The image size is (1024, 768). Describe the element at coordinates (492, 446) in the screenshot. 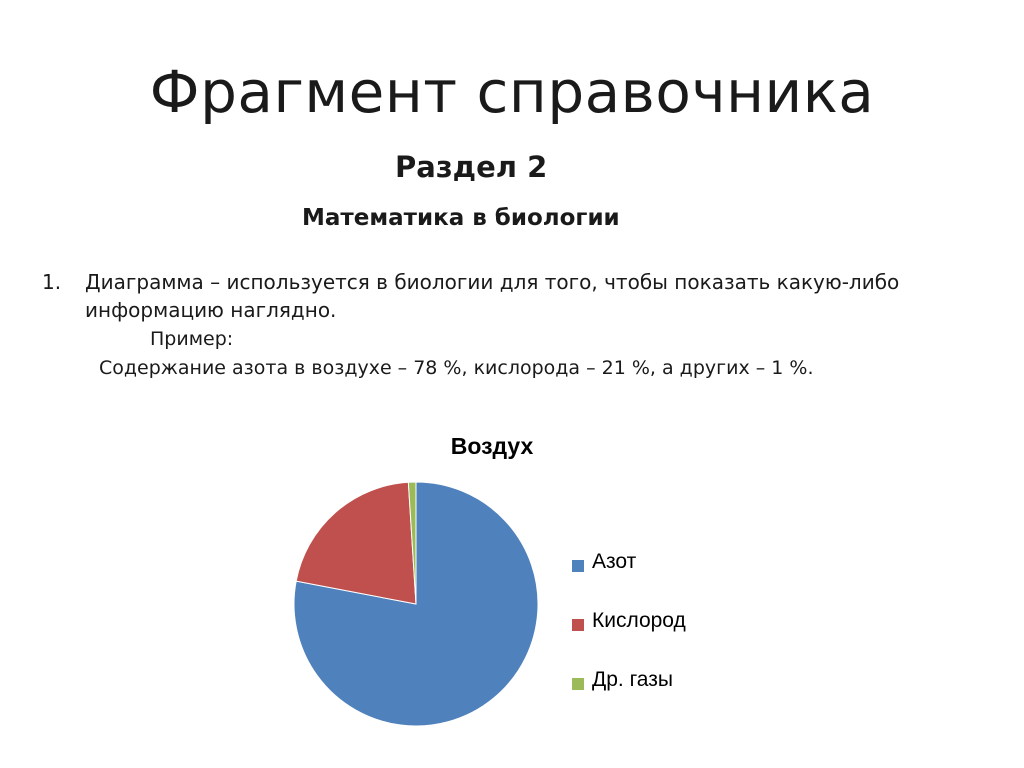

I see `chart-title: Воздух` at that location.